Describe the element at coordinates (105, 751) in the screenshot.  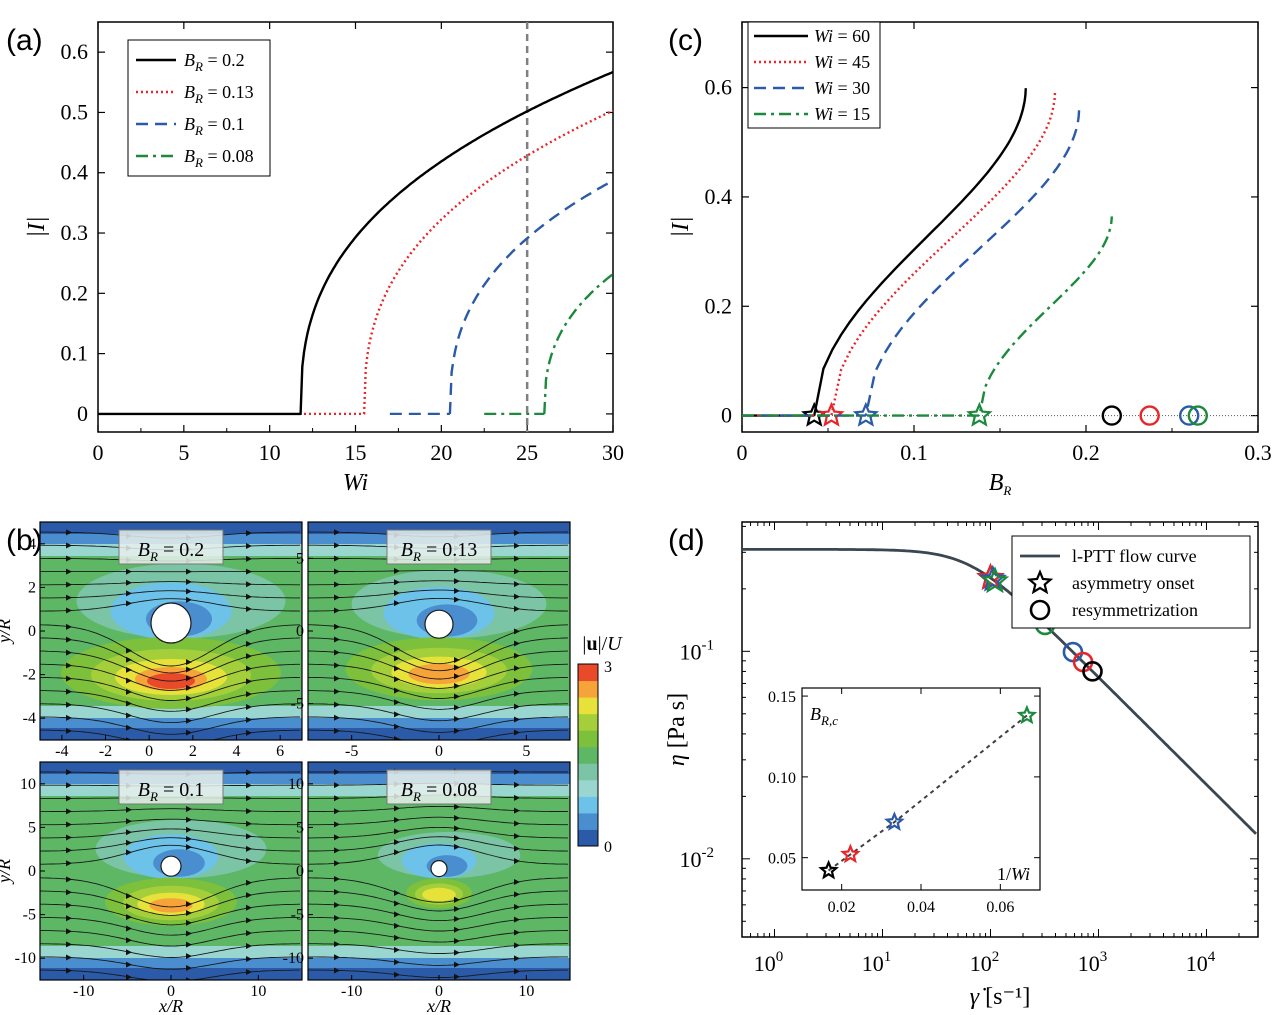
I see `x-tick-label: -2` at that location.